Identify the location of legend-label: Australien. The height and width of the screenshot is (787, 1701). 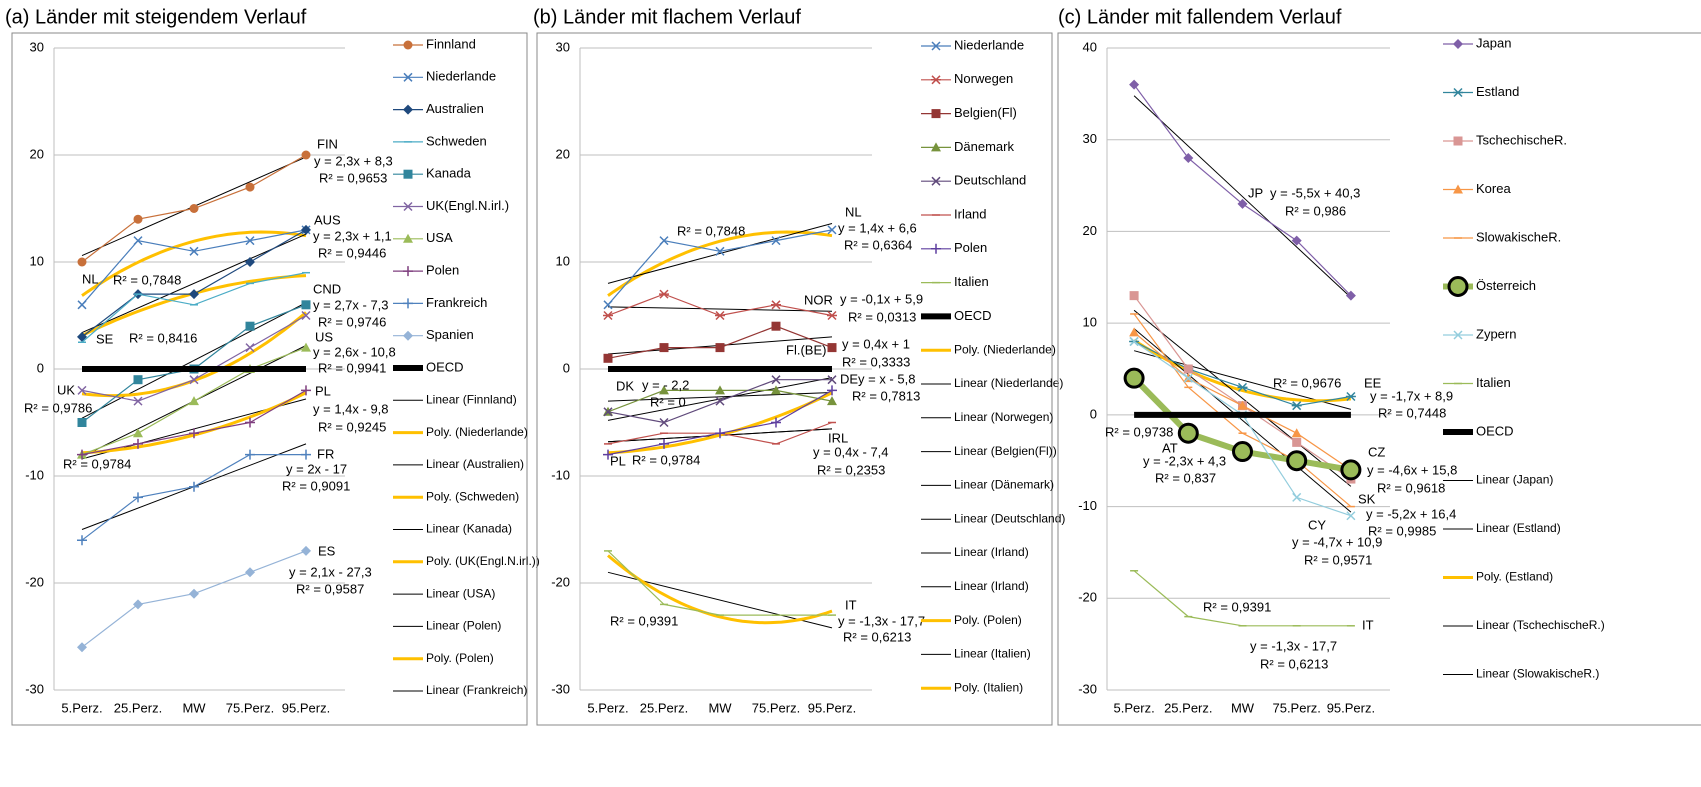
(455, 108).